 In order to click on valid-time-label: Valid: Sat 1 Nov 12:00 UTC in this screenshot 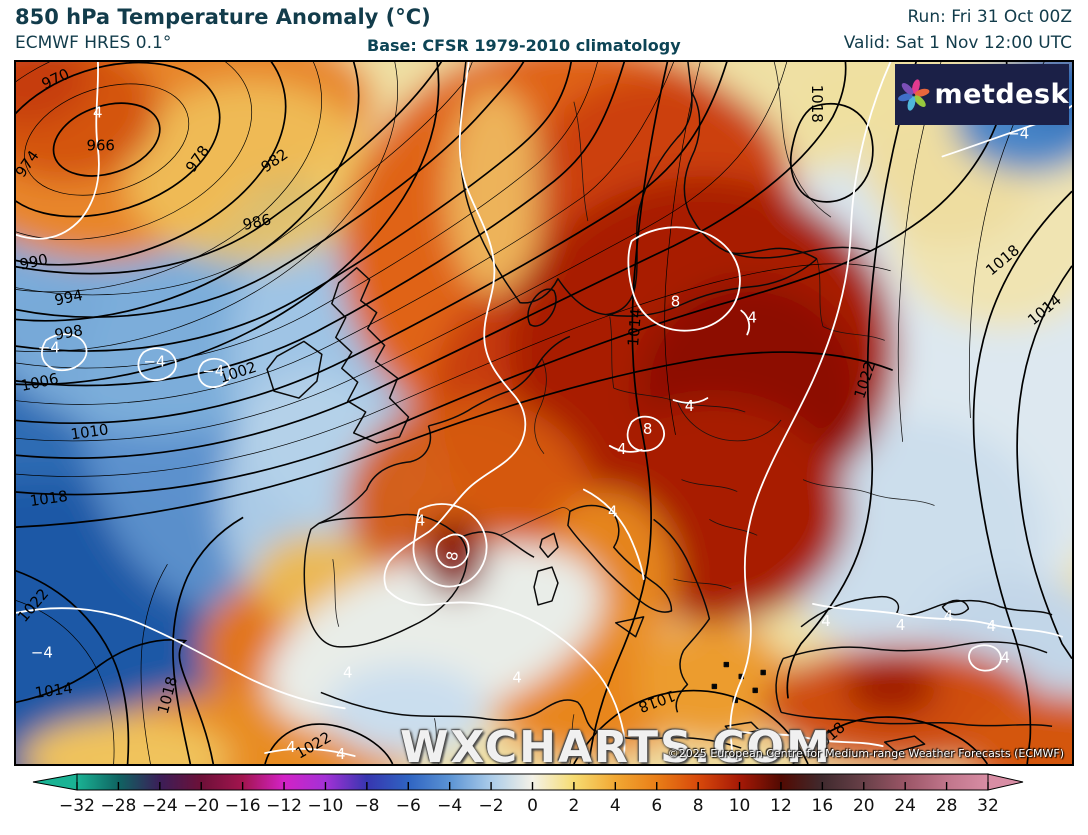, I will do `click(957, 43)`.